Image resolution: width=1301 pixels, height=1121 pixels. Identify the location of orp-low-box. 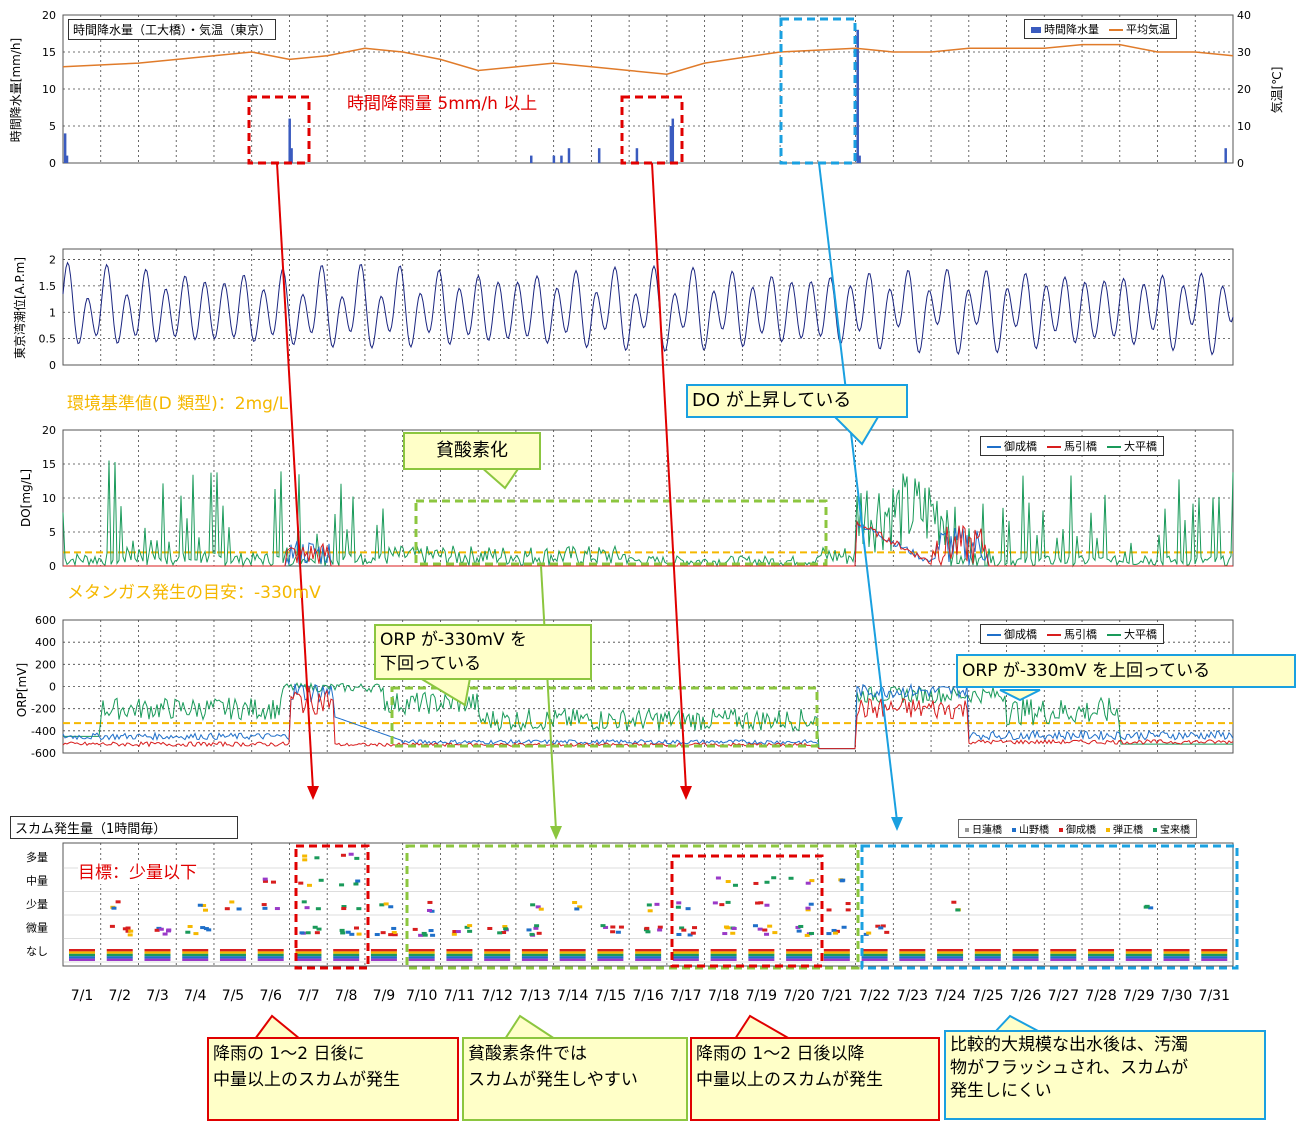
(604, 717).